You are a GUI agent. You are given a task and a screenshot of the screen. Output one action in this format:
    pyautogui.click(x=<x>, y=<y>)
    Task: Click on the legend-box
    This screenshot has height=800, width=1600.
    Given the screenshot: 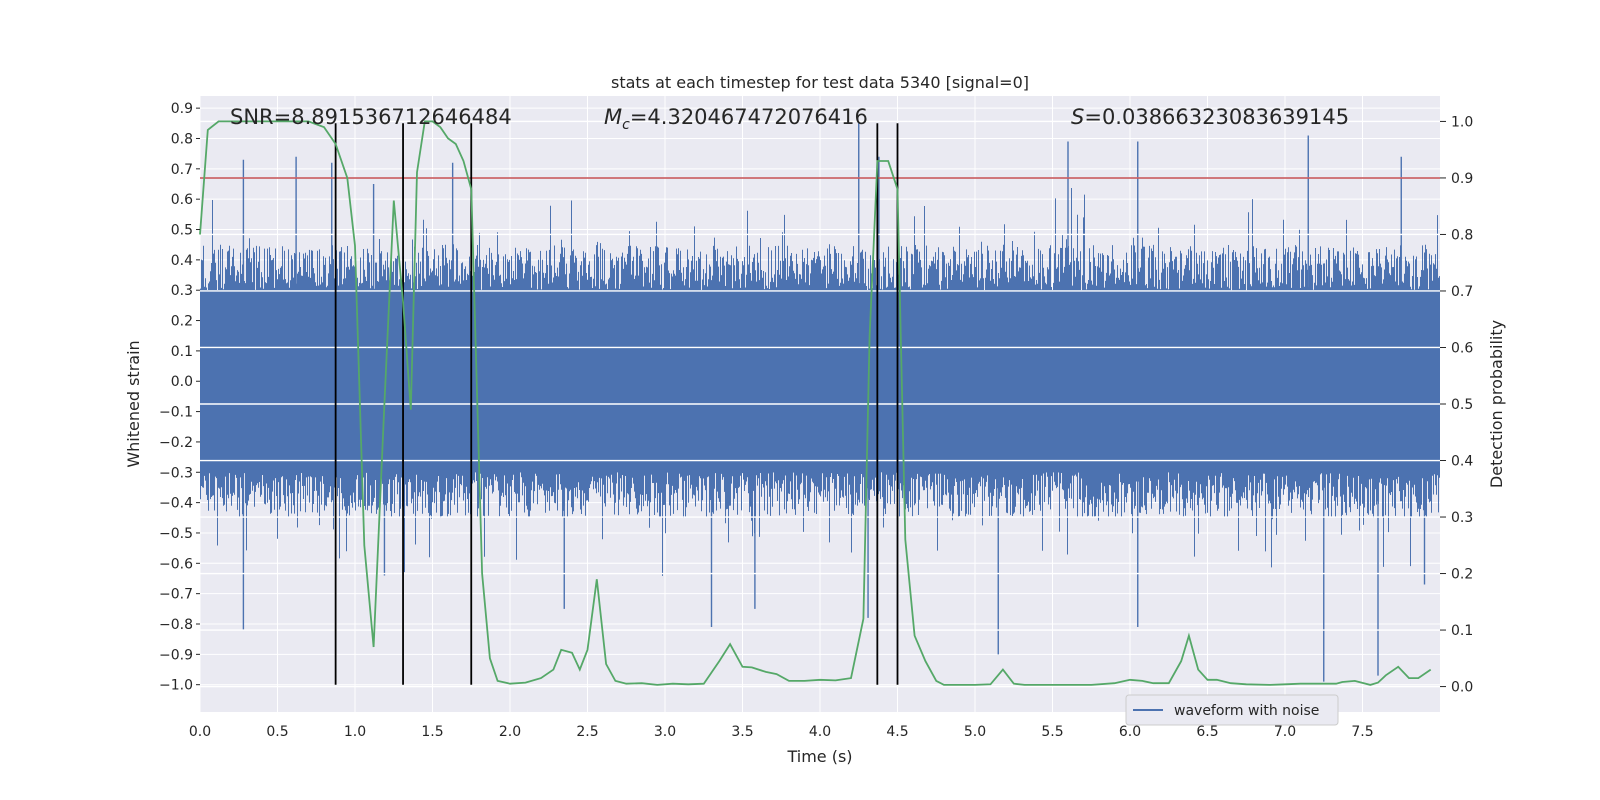 What is the action you would take?
    pyautogui.click(x=1232, y=710)
    